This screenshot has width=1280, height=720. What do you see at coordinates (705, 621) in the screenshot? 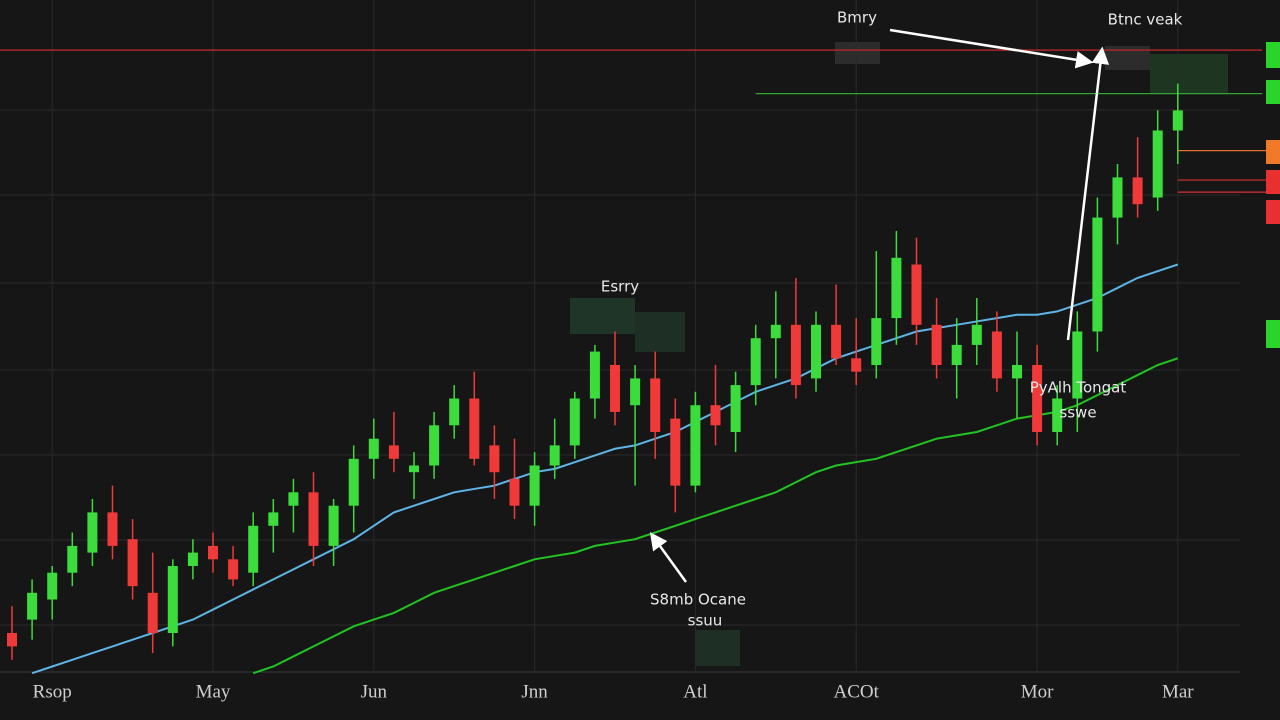
I see `annotation: ssuu` at bounding box center [705, 621].